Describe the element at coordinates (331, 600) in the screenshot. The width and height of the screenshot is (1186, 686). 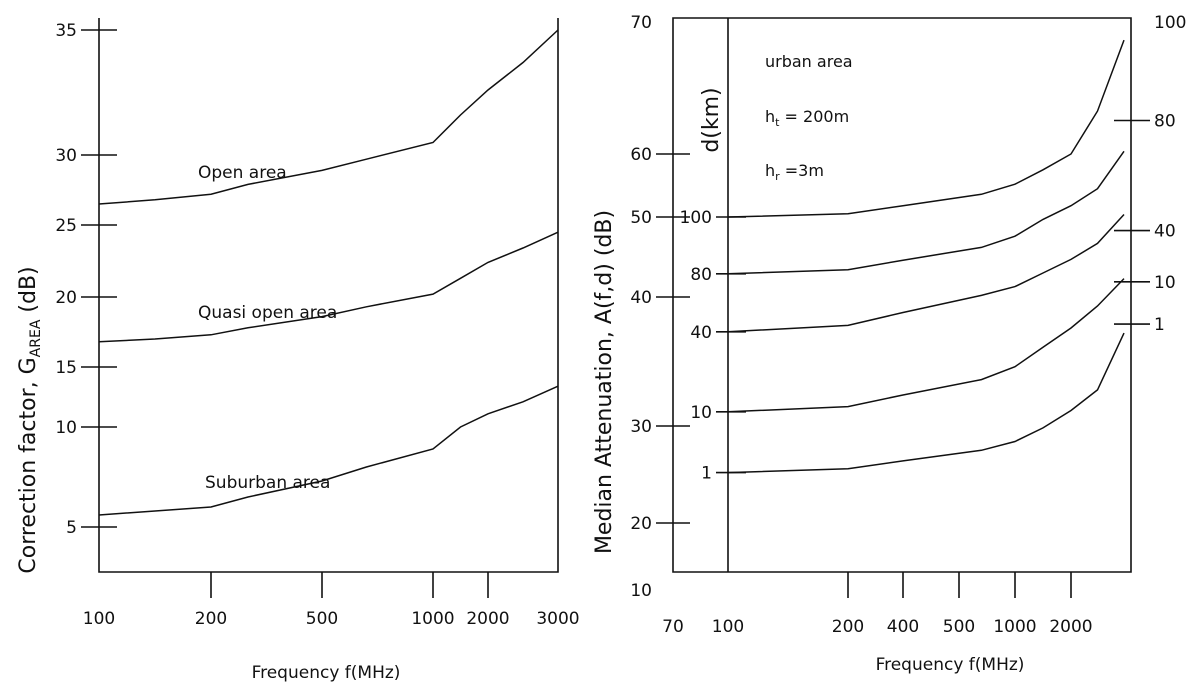
I see `chart1-x-ticks: 100 200 500 1000 2000 3000` at that location.